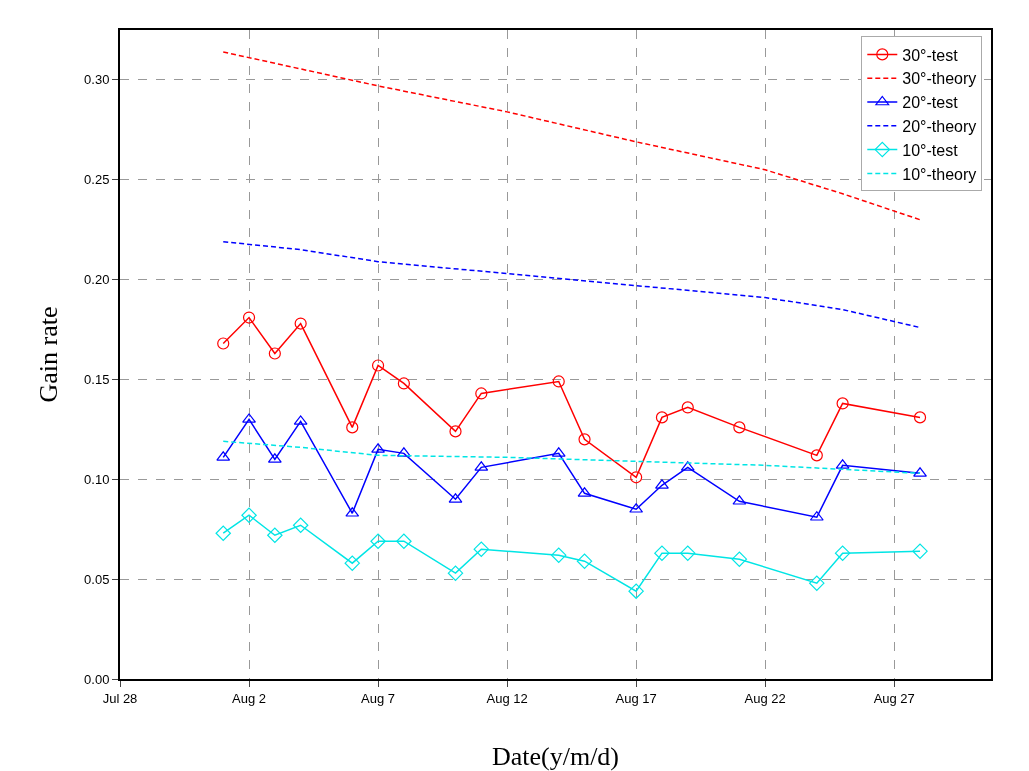  Describe the element at coordinates (97, 280) in the screenshot. I see `y-tick-label: 0.20` at that location.